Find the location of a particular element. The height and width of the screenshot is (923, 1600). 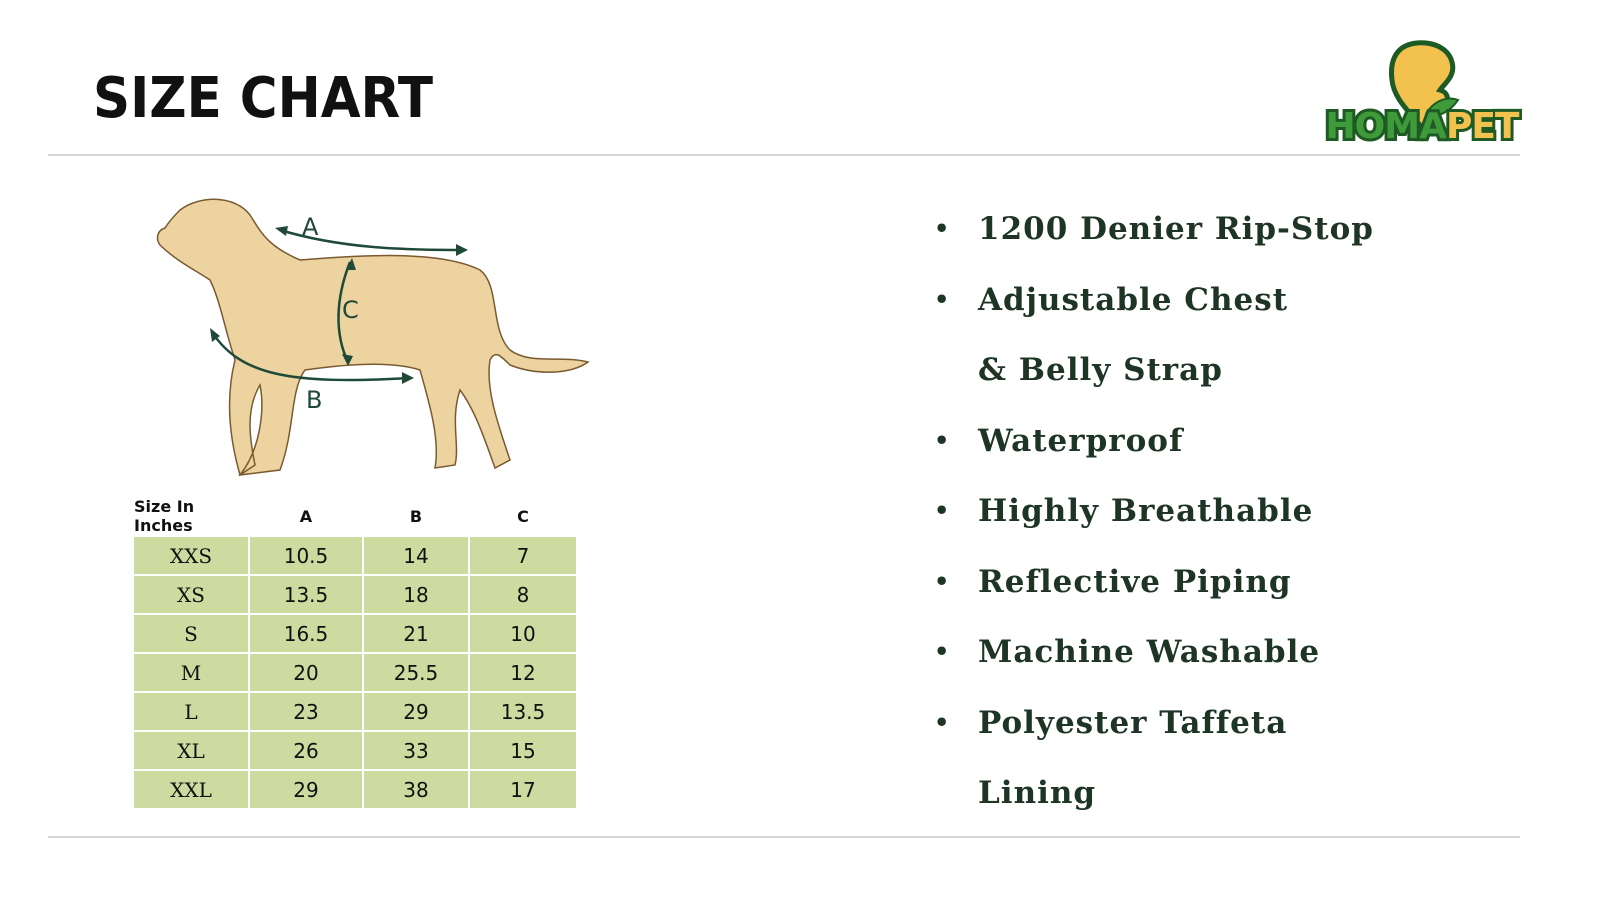

feature-text: Lining is located at coordinates (1037, 793).